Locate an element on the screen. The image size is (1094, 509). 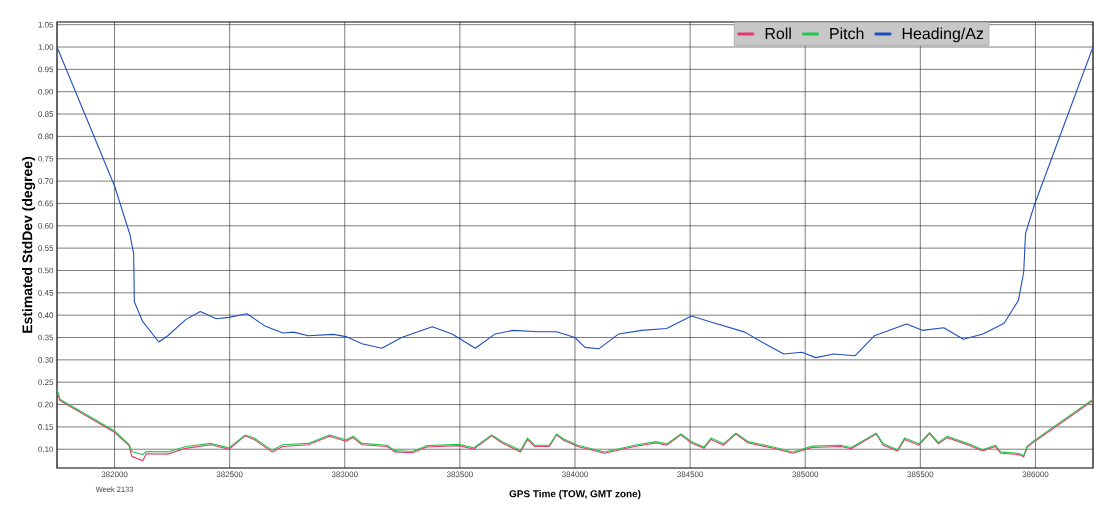
legend-label: Roll is located at coordinates (778, 33).